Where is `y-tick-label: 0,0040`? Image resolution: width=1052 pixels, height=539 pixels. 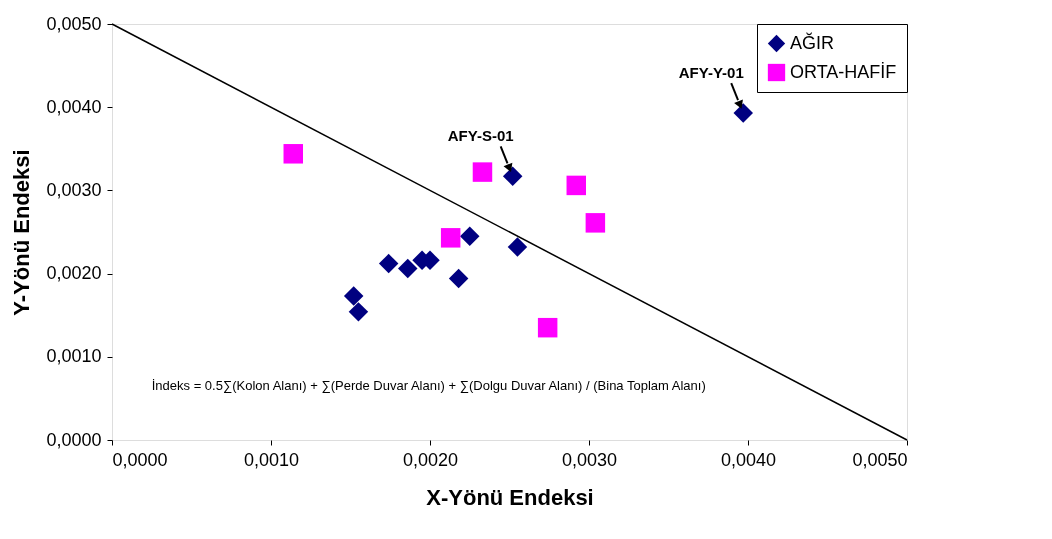 y-tick-label: 0,0040 is located at coordinates (74, 106).